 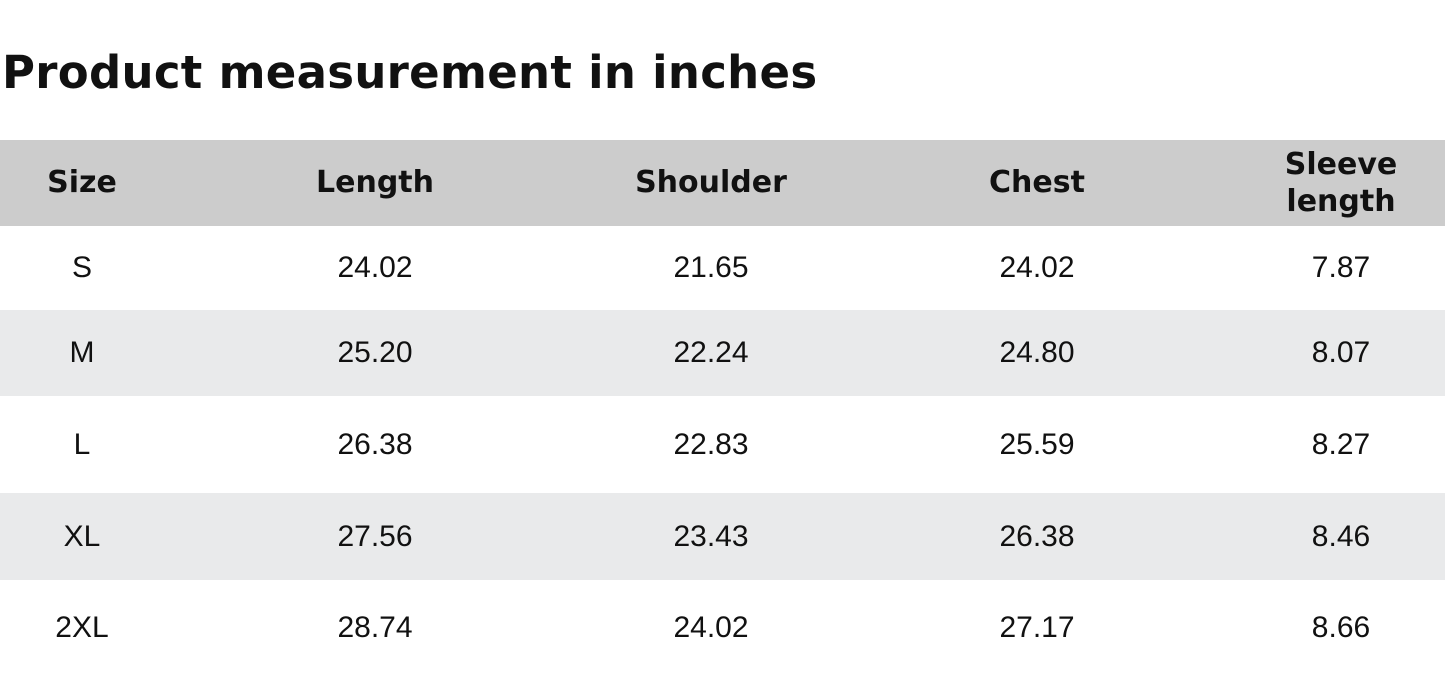 What do you see at coordinates (81, 267) in the screenshot?
I see `table-cell: S` at bounding box center [81, 267].